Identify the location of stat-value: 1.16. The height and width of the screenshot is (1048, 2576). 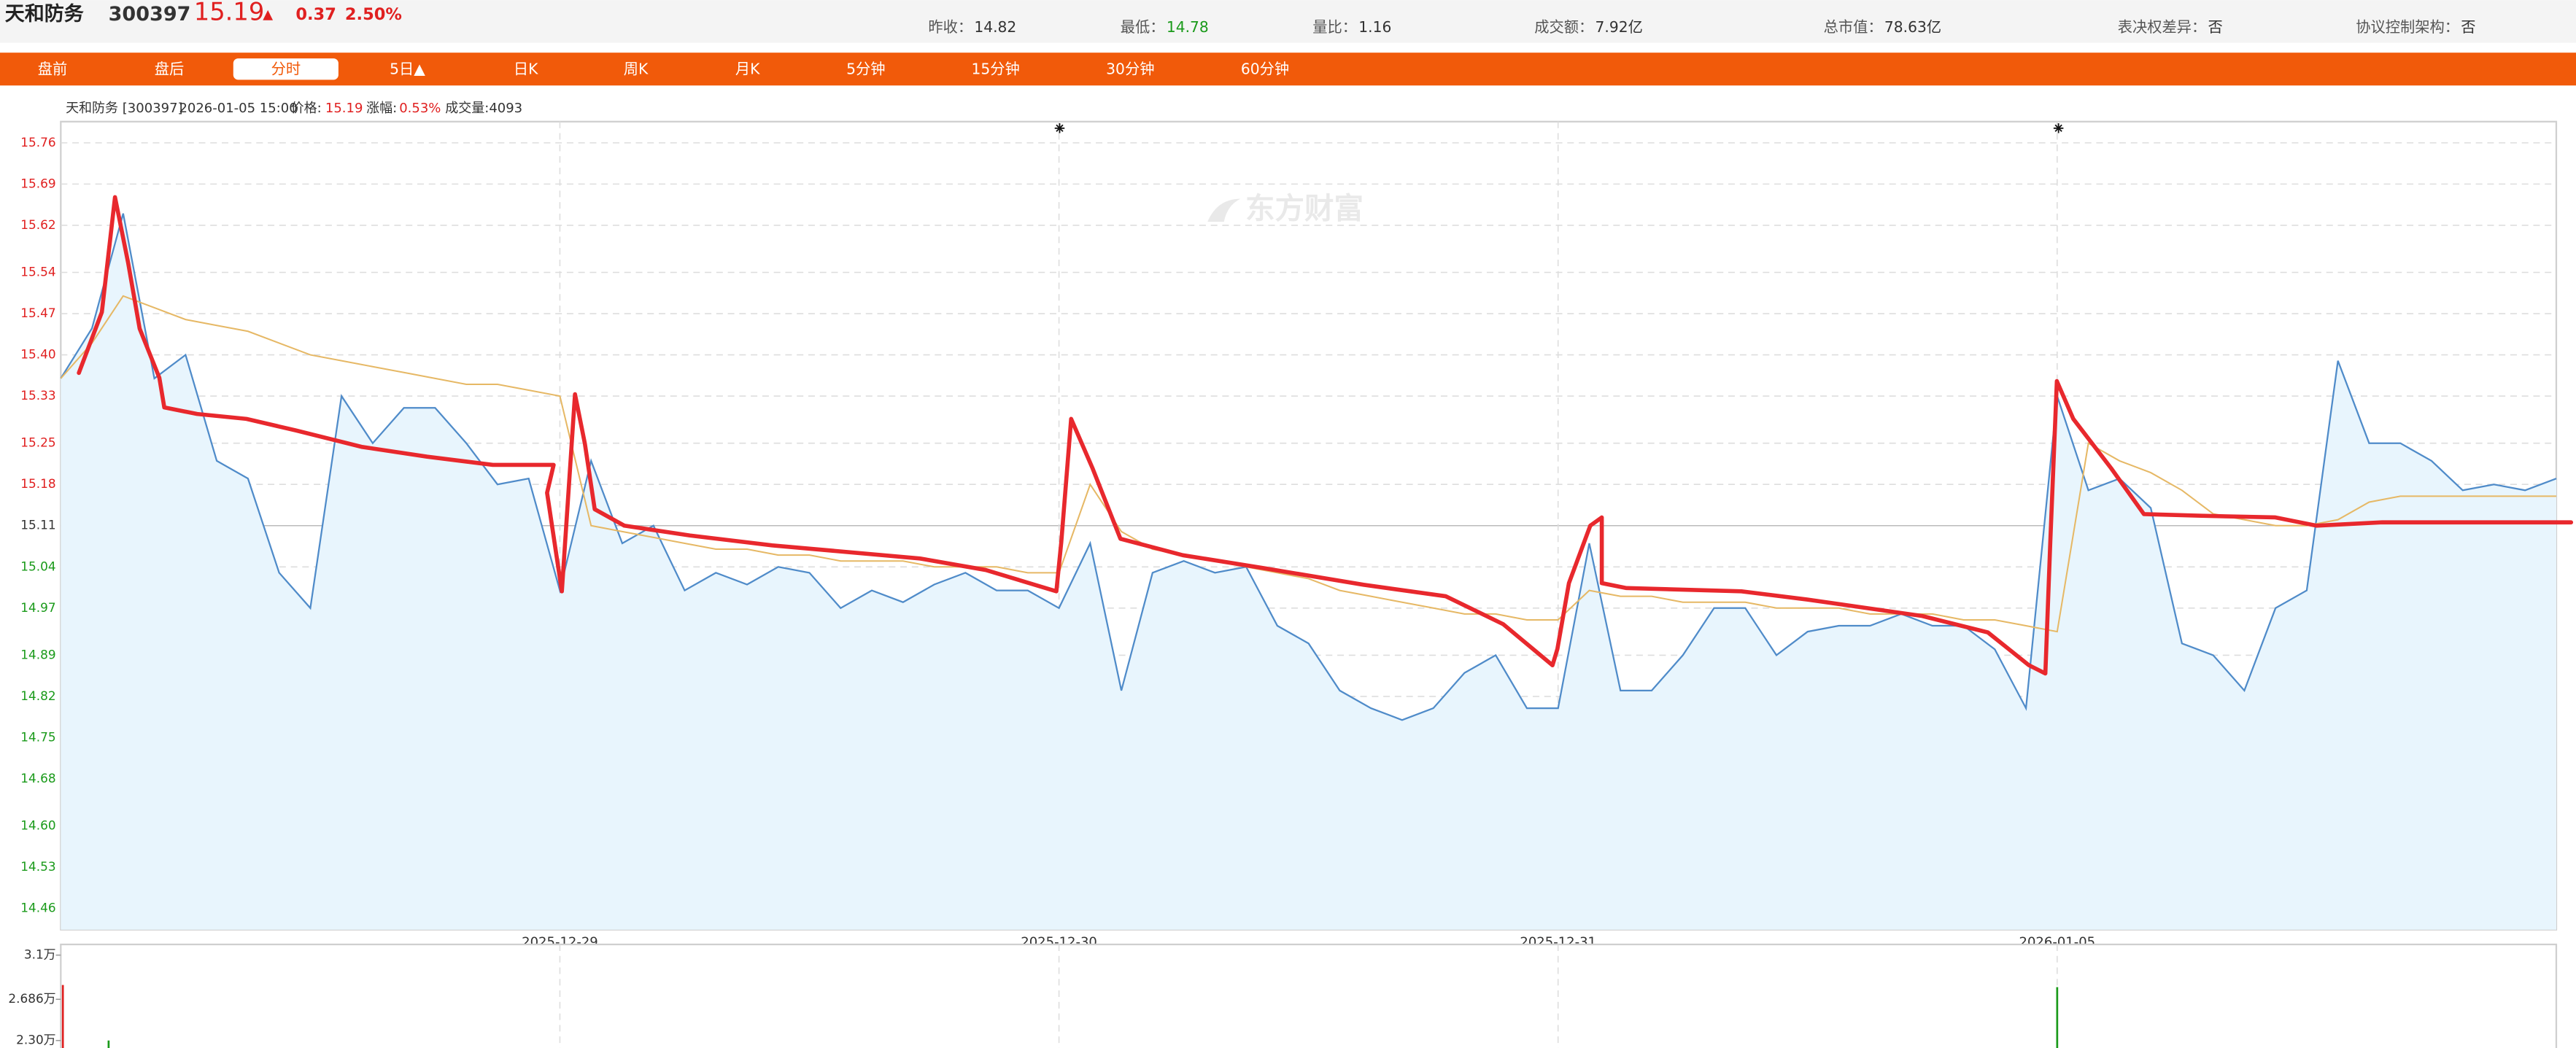
(1374, 27).